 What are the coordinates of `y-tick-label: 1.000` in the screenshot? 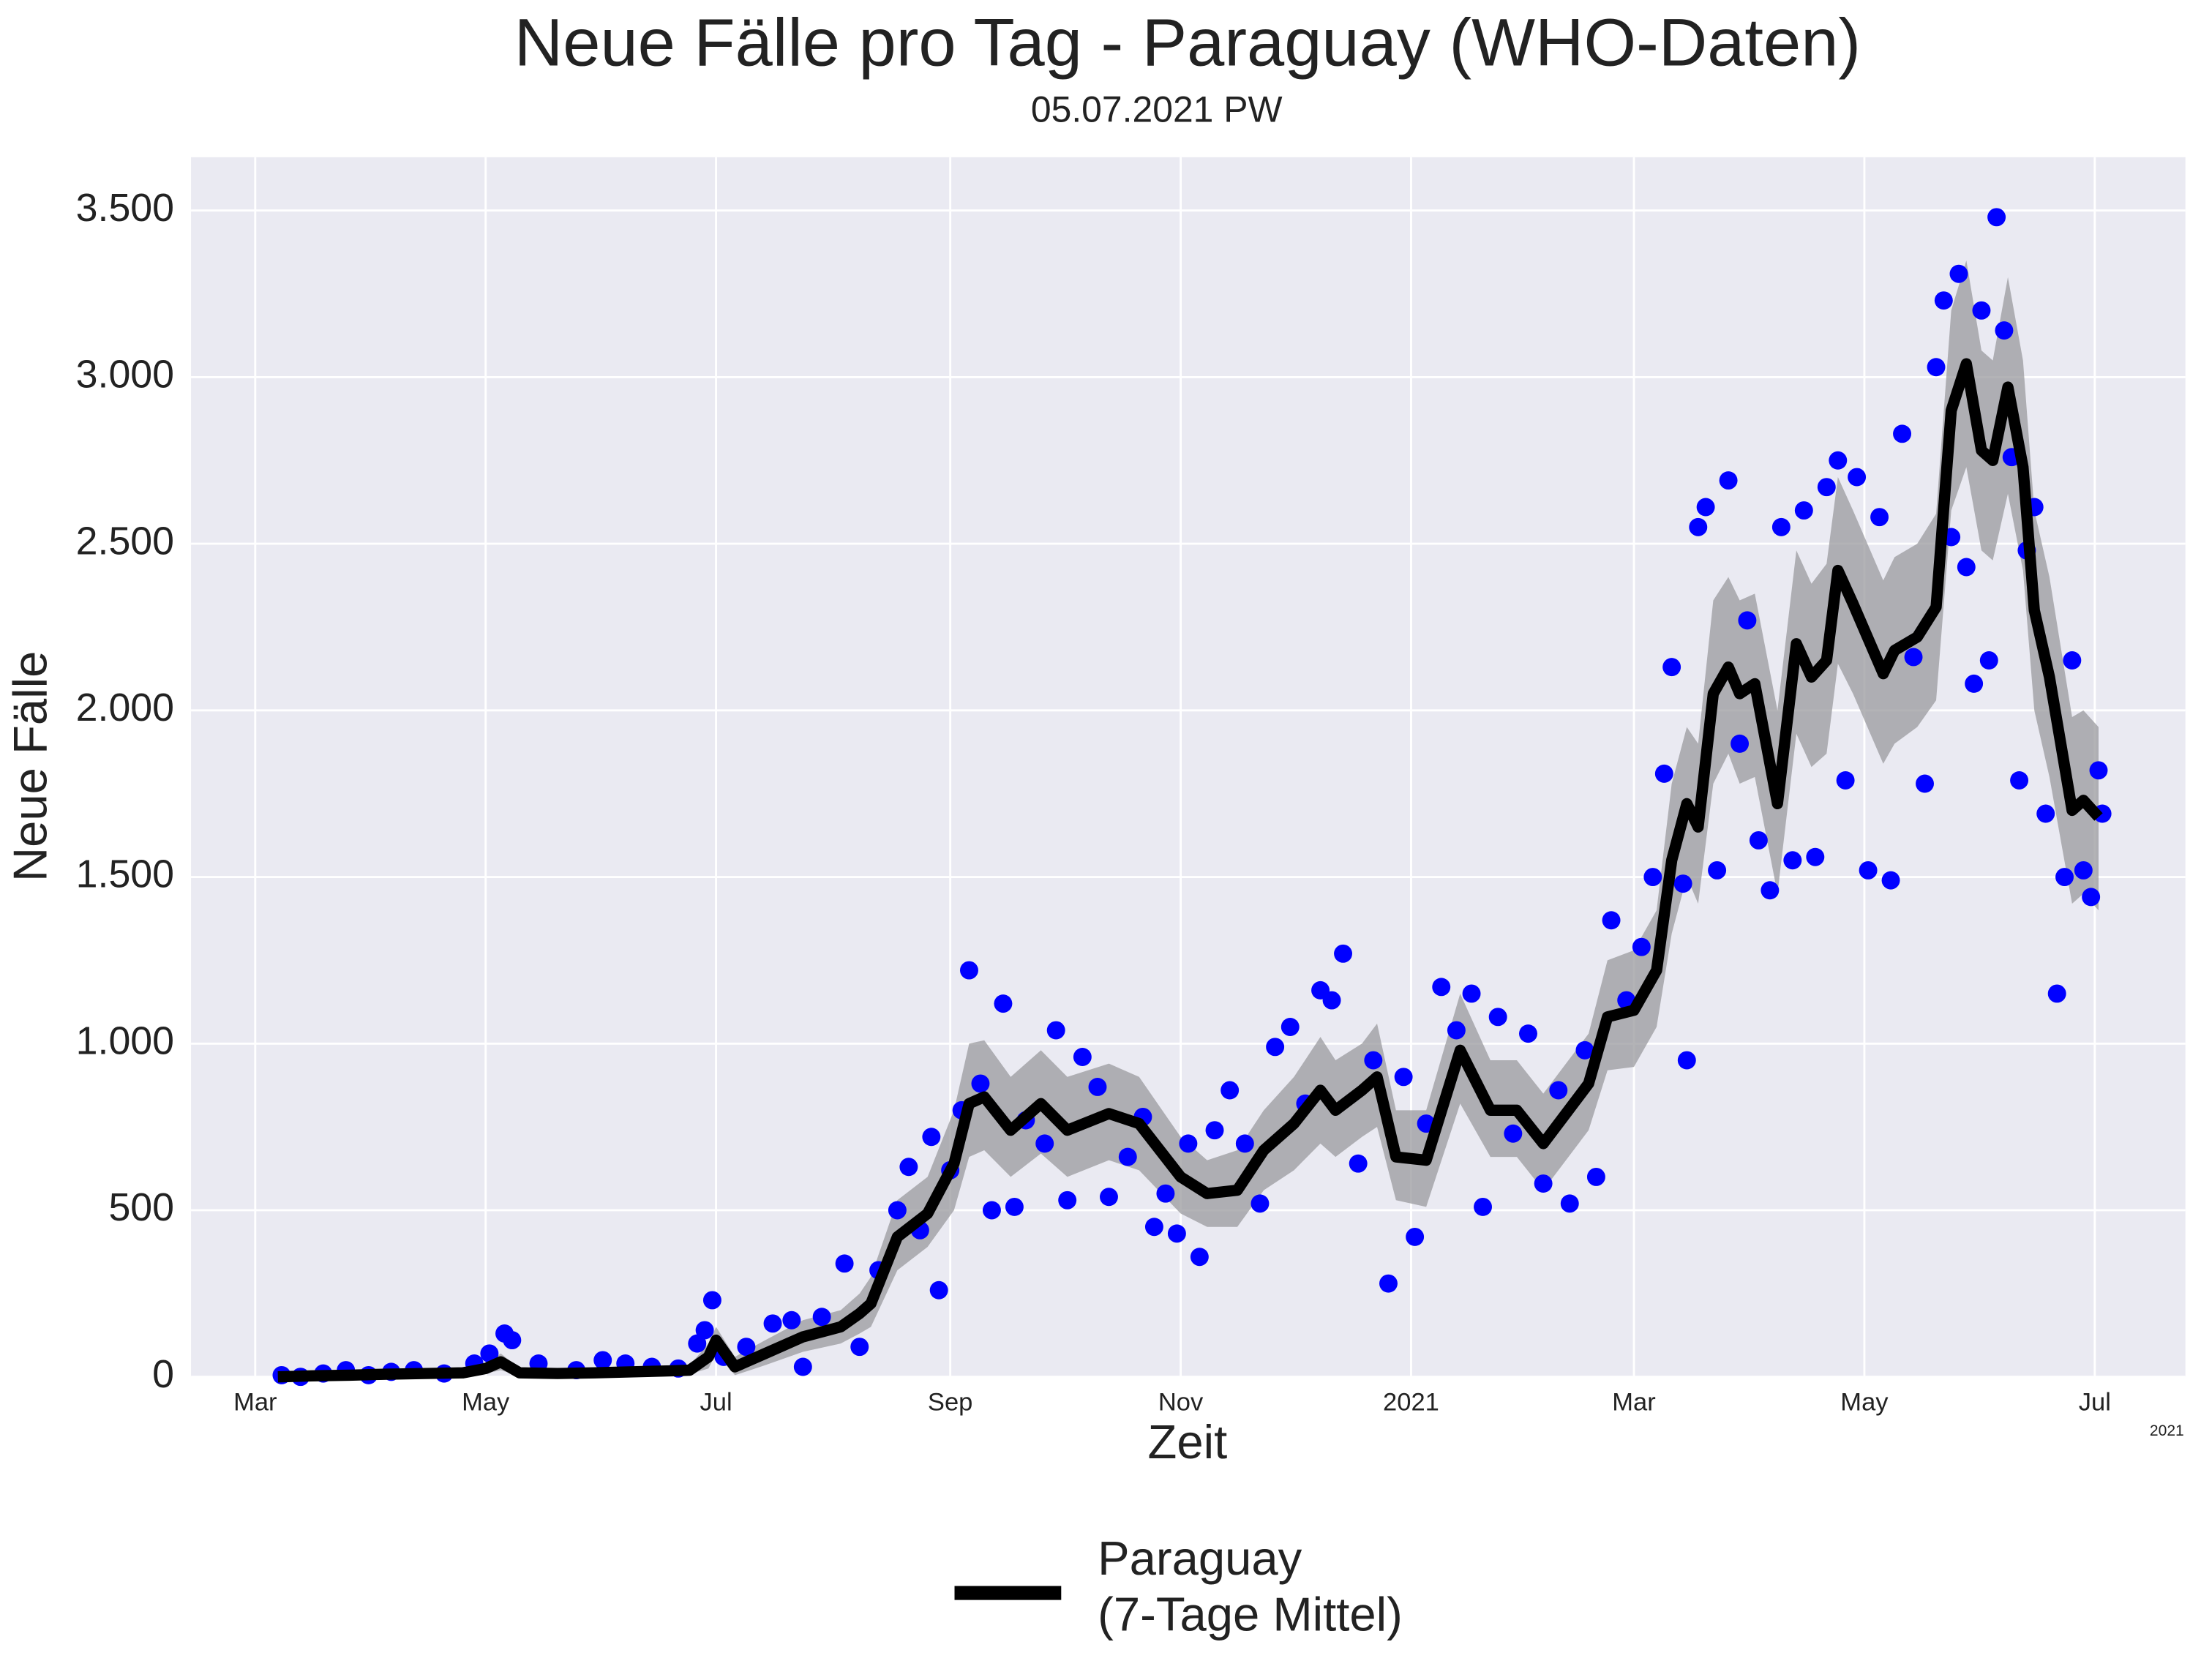 It's located at (125, 1040).